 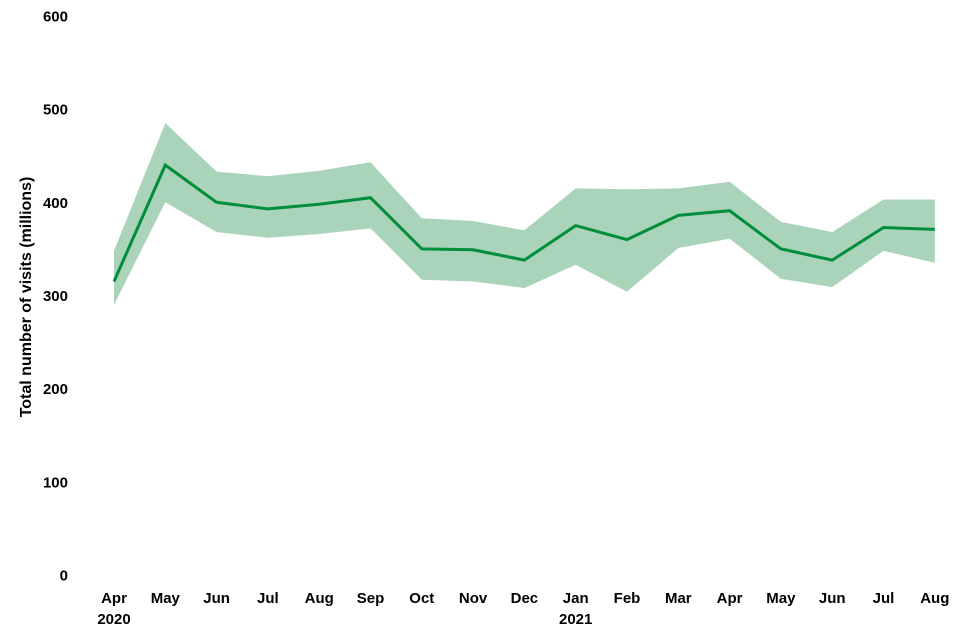 What do you see at coordinates (525, 598) in the screenshot?
I see `x-tick-label: Dec` at bounding box center [525, 598].